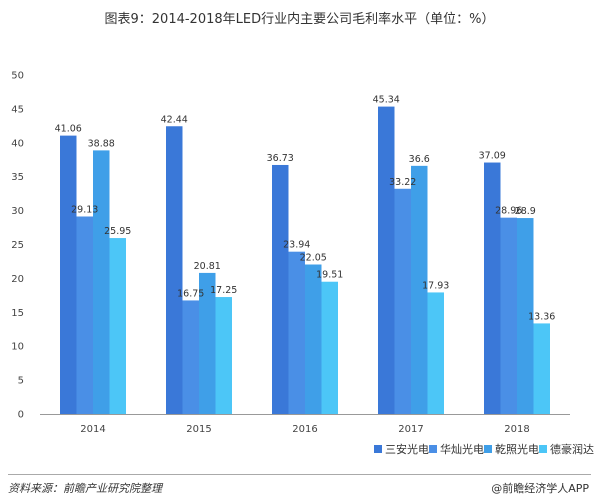  What do you see at coordinates (299, 489) in the screenshot?
I see `footer: 资料来源：前瞻产业研究院整理 @前瞻经济学人APP` at bounding box center [299, 489].